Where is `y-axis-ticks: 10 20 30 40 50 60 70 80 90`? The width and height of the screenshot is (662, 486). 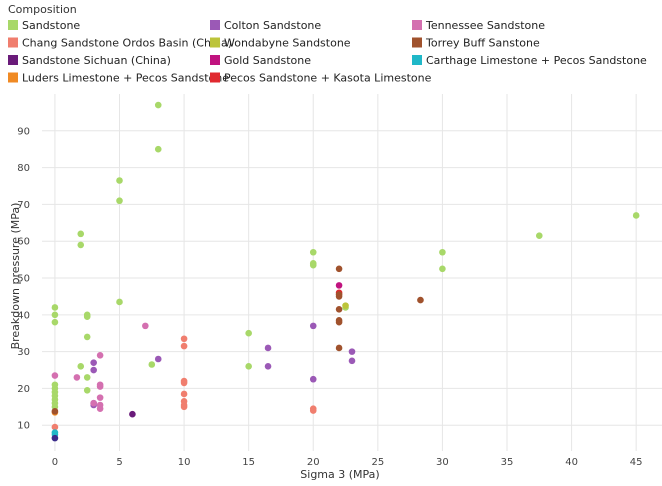 y-axis-ticks: 10 20 30 40 50 60 70 80 90 is located at coordinates (23, 278).